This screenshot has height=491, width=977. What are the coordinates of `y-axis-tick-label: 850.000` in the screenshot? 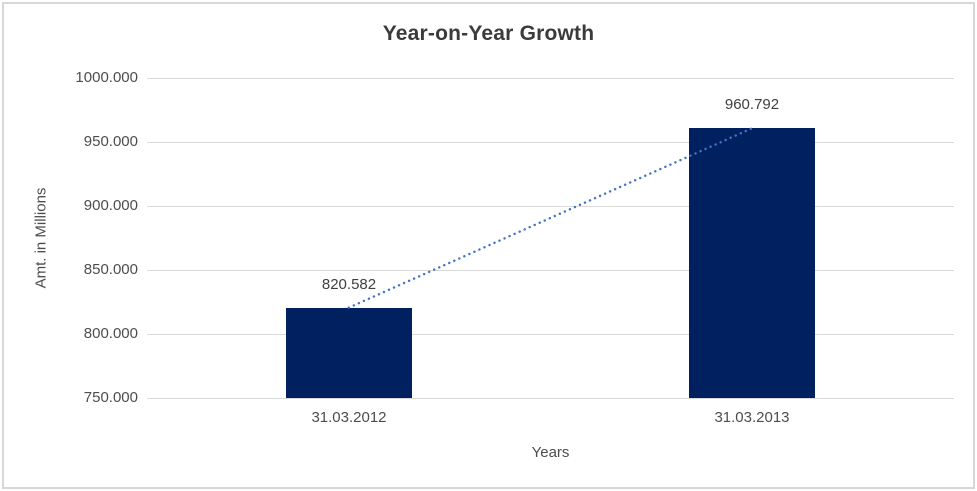 It's located at (110, 269).